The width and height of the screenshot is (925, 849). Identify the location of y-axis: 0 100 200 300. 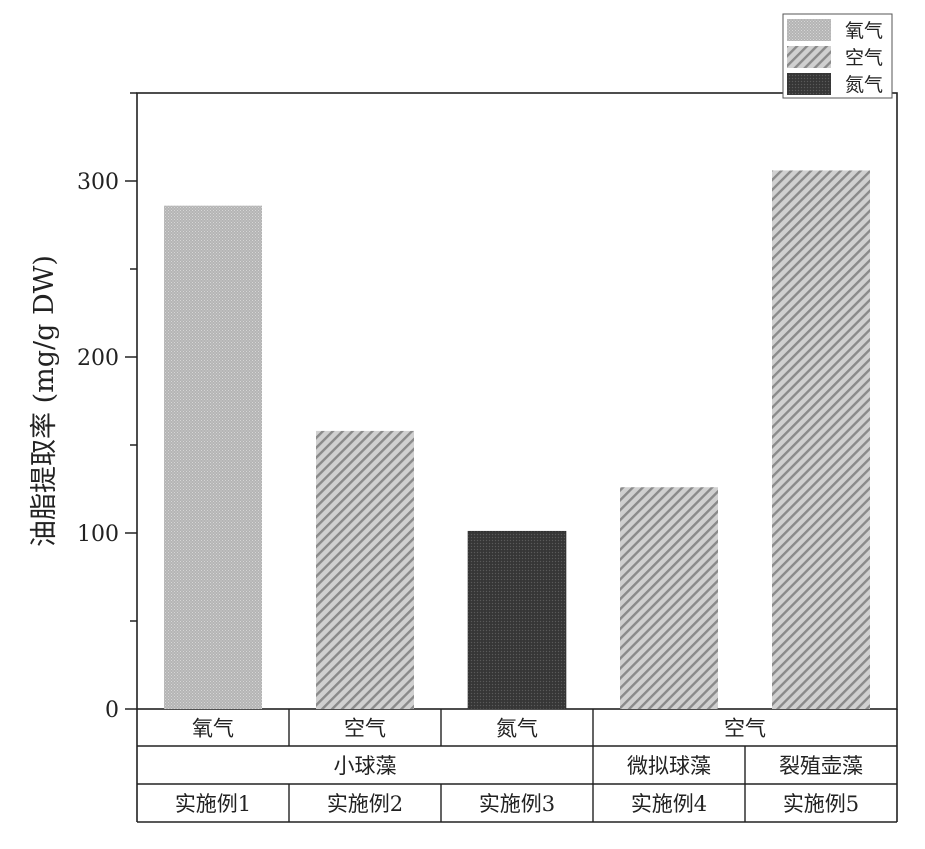
(107, 407).